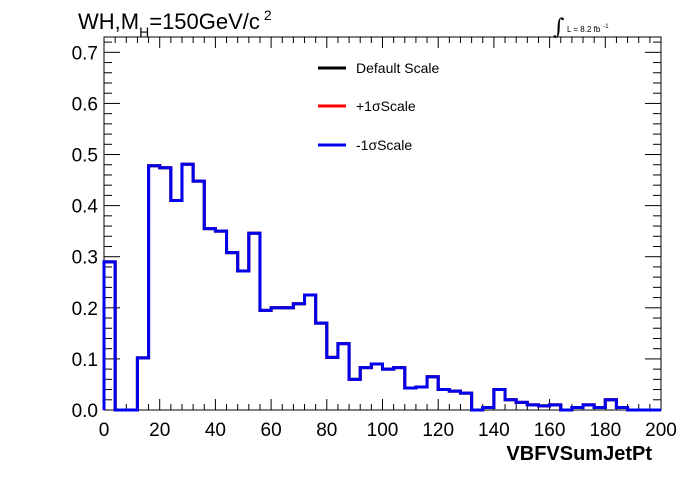 Image resolution: width=696 pixels, height=477 pixels. Describe the element at coordinates (438, 430) in the screenshot. I see `x-tick-label: 120` at that location.